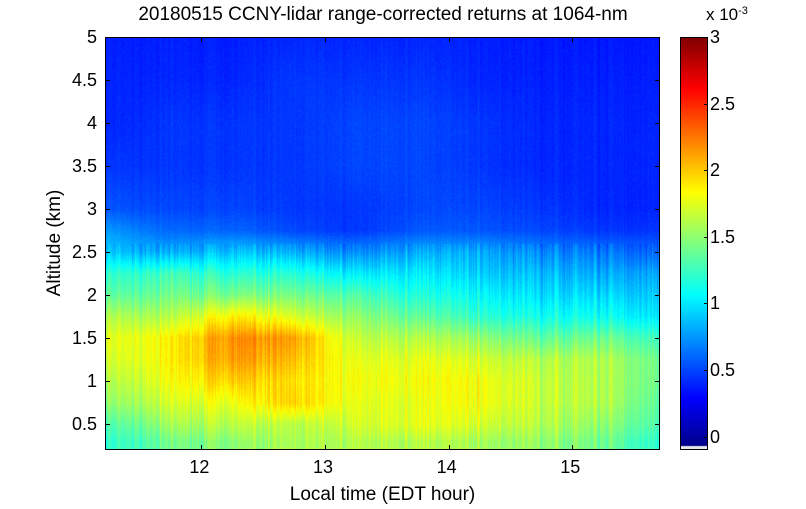 This screenshot has width=806, height=509. What do you see at coordinates (743, 11) in the screenshot?
I see `colorbar-exponent-power: -3` at bounding box center [743, 11].